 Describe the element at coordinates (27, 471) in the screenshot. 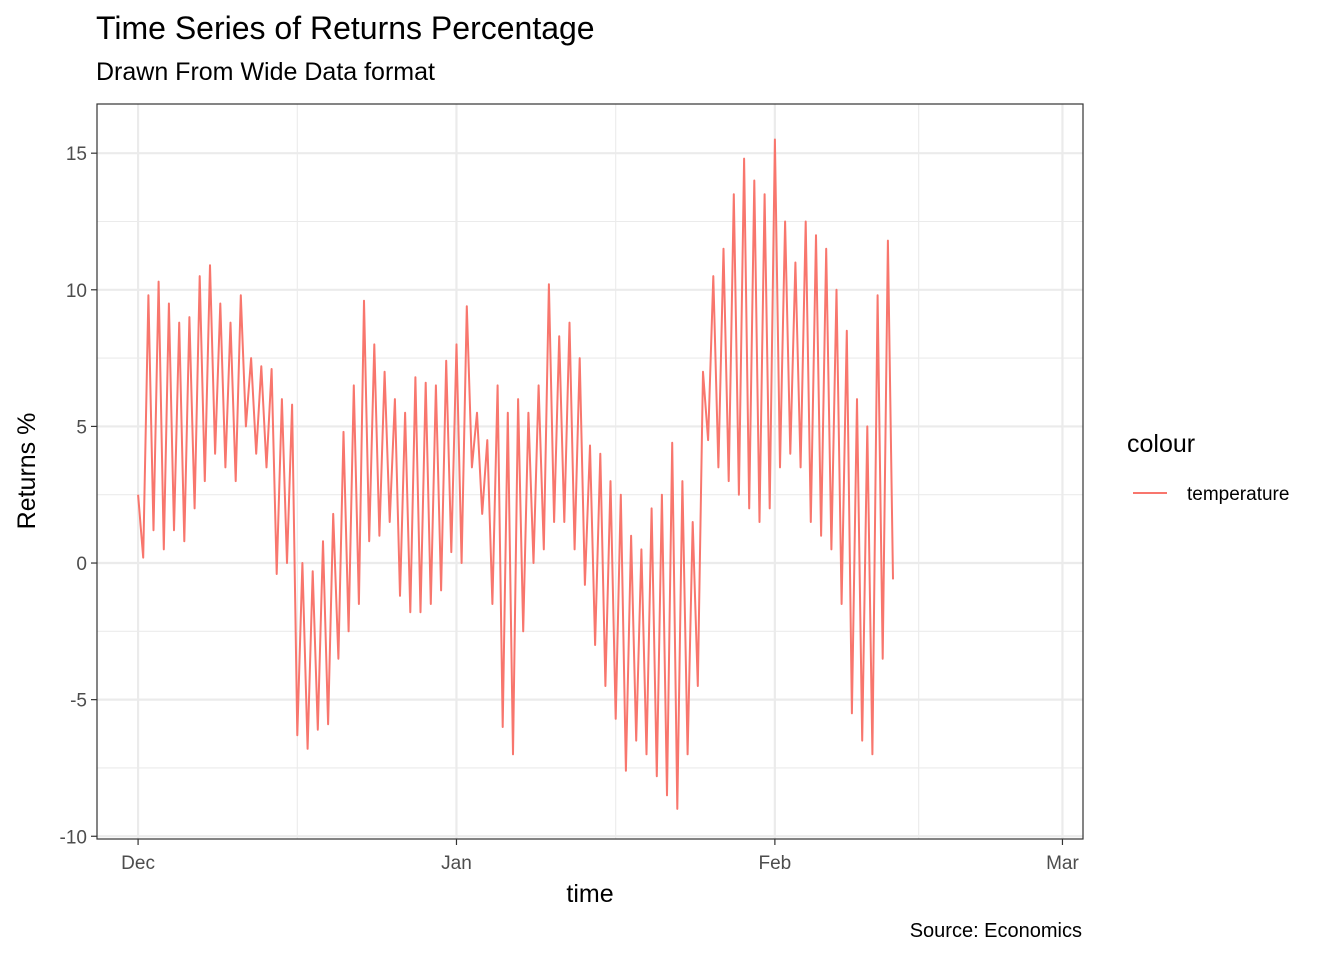

I see `y-axis-title: Returns %` at that location.